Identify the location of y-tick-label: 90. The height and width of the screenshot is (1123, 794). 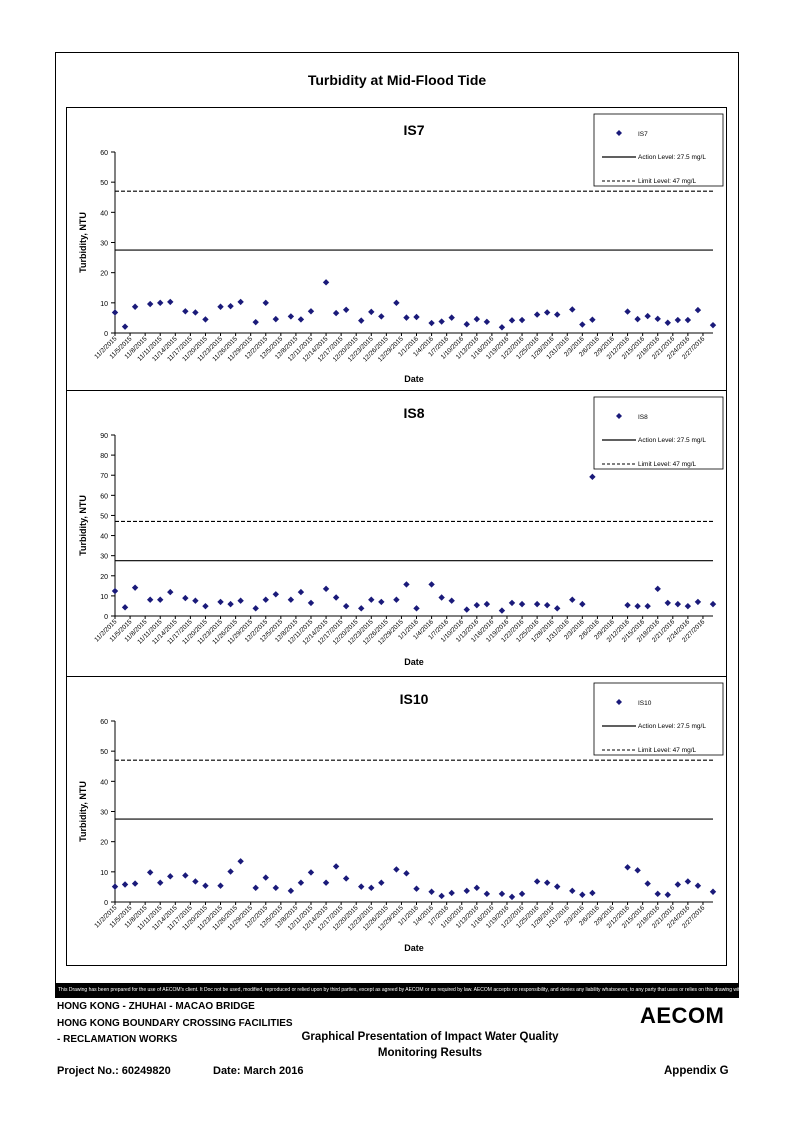
(104, 436).